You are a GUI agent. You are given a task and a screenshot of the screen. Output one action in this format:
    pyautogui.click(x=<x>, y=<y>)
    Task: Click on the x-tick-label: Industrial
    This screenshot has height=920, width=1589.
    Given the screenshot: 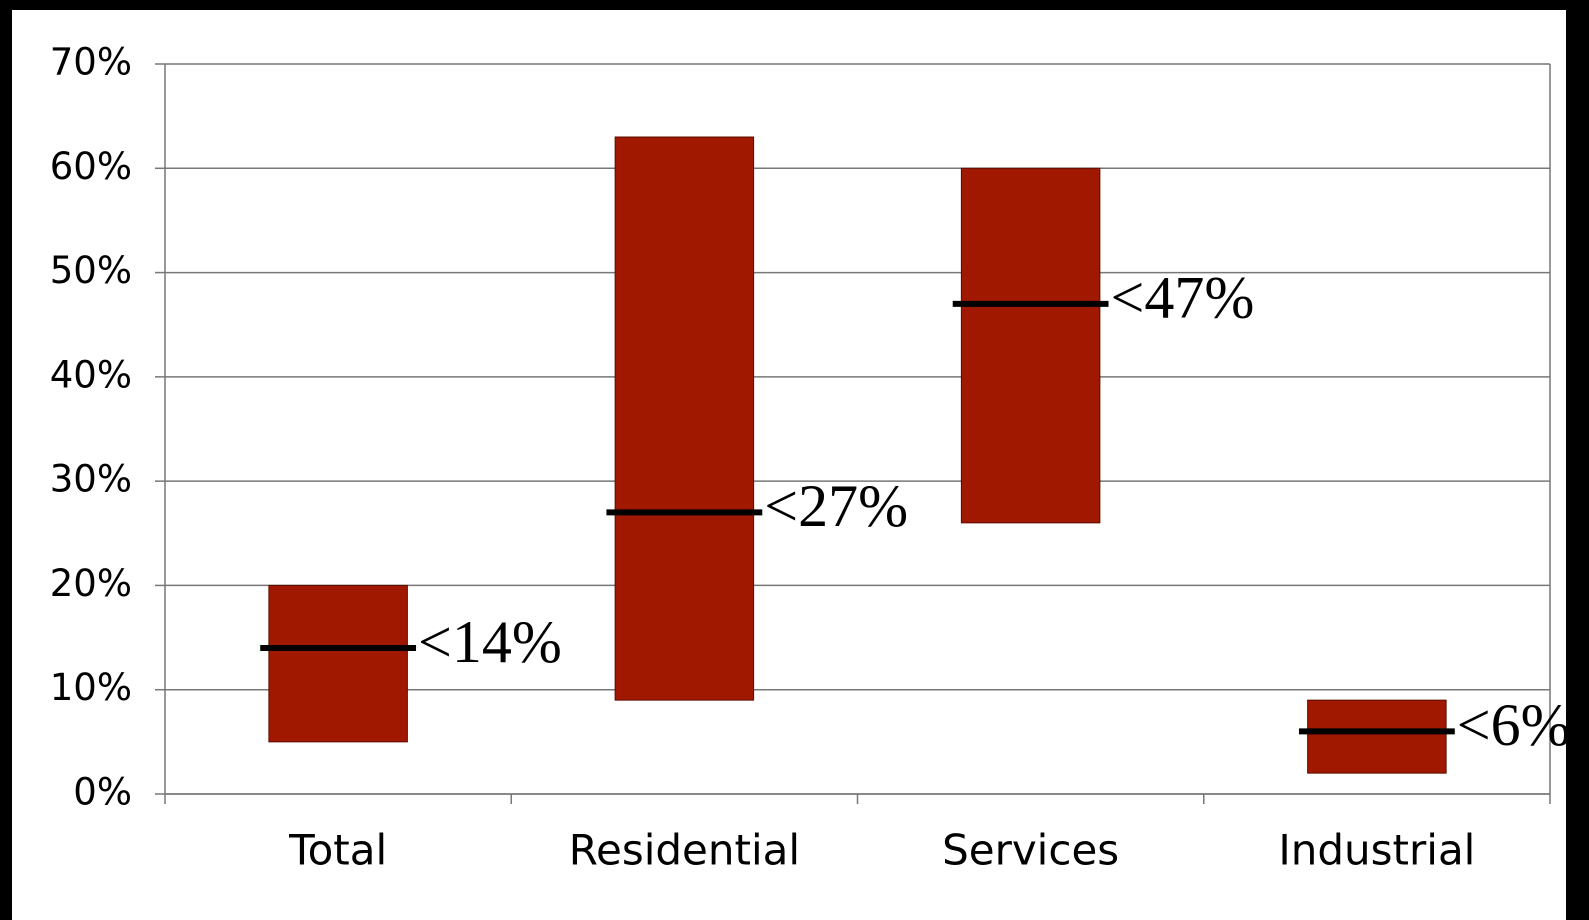 What is the action you would take?
    pyautogui.click(x=1376, y=850)
    